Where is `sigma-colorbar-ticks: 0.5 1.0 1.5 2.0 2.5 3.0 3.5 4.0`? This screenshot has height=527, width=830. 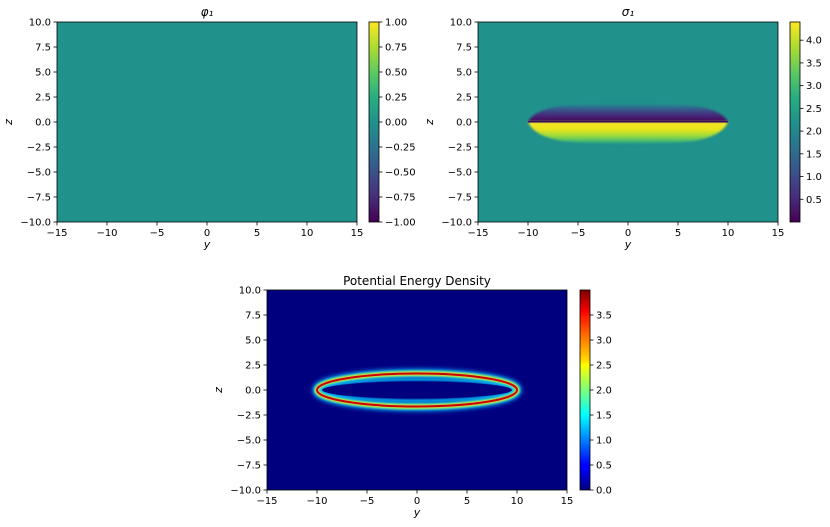
sigma-colorbar-ticks: 0.5 1.0 1.5 2.0 2.5 3.0 3.5 4.0 is located at coordinates (811, 121).